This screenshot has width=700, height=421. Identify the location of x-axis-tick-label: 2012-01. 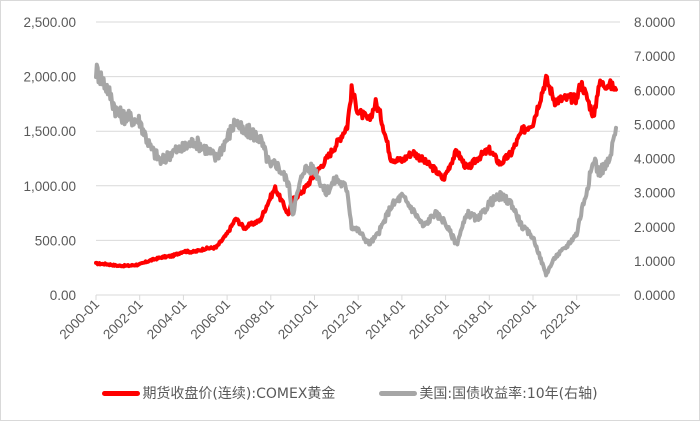
(342, 320).